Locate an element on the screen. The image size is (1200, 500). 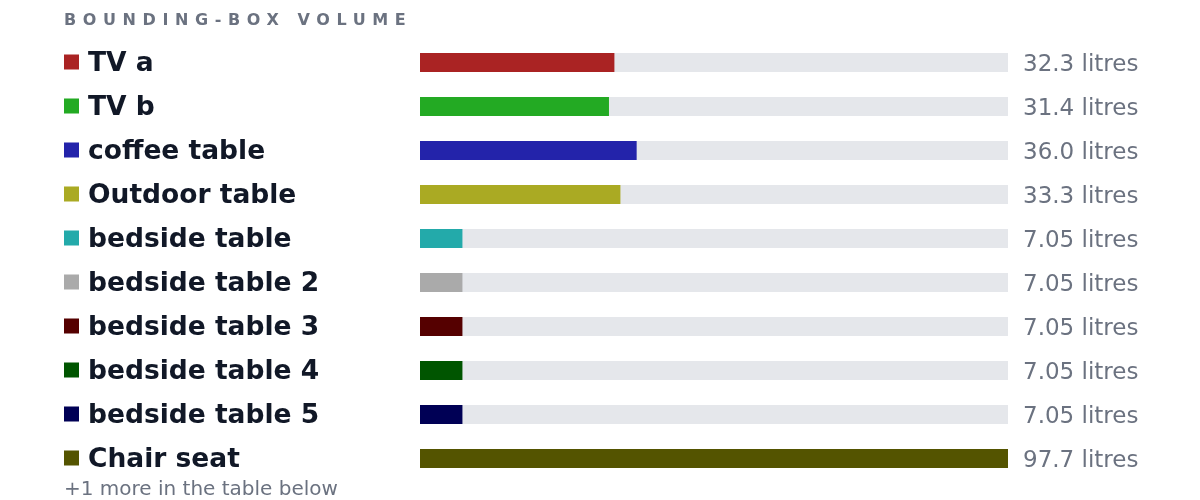
y-tick-label: Outdoor table is located at coordinates (192, 194).